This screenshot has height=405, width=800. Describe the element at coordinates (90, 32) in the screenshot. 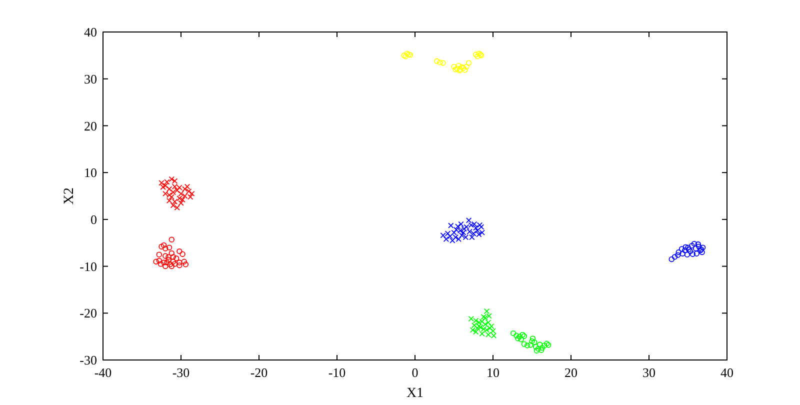

I see `y-tick-label: 40` at that location.